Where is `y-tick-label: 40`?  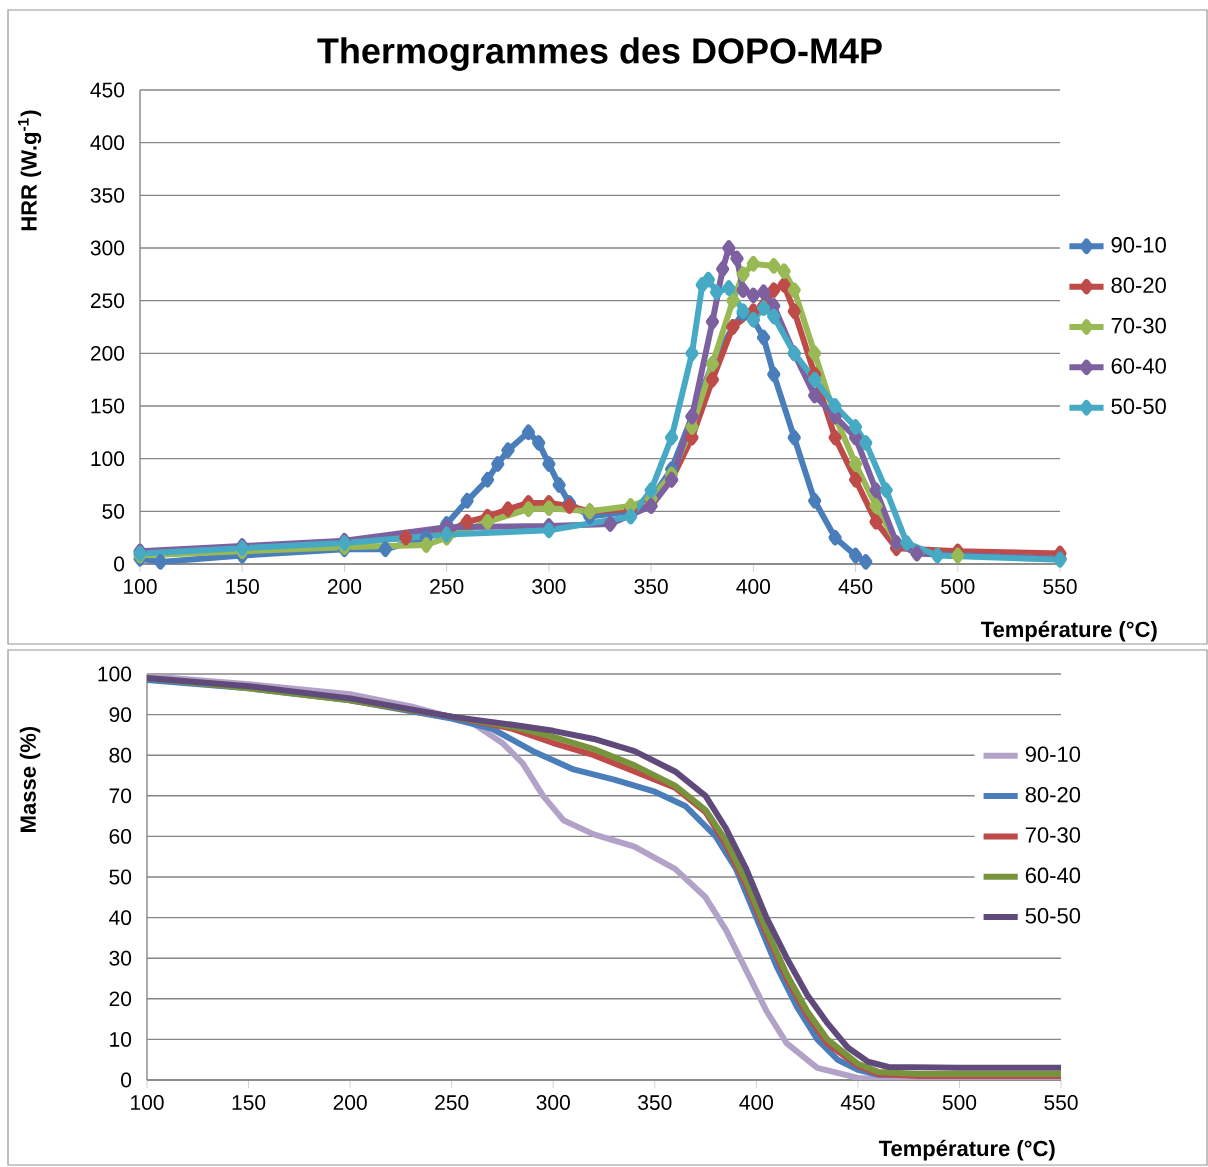 y-tick-label: 40 is located at coordinates (120, 917).